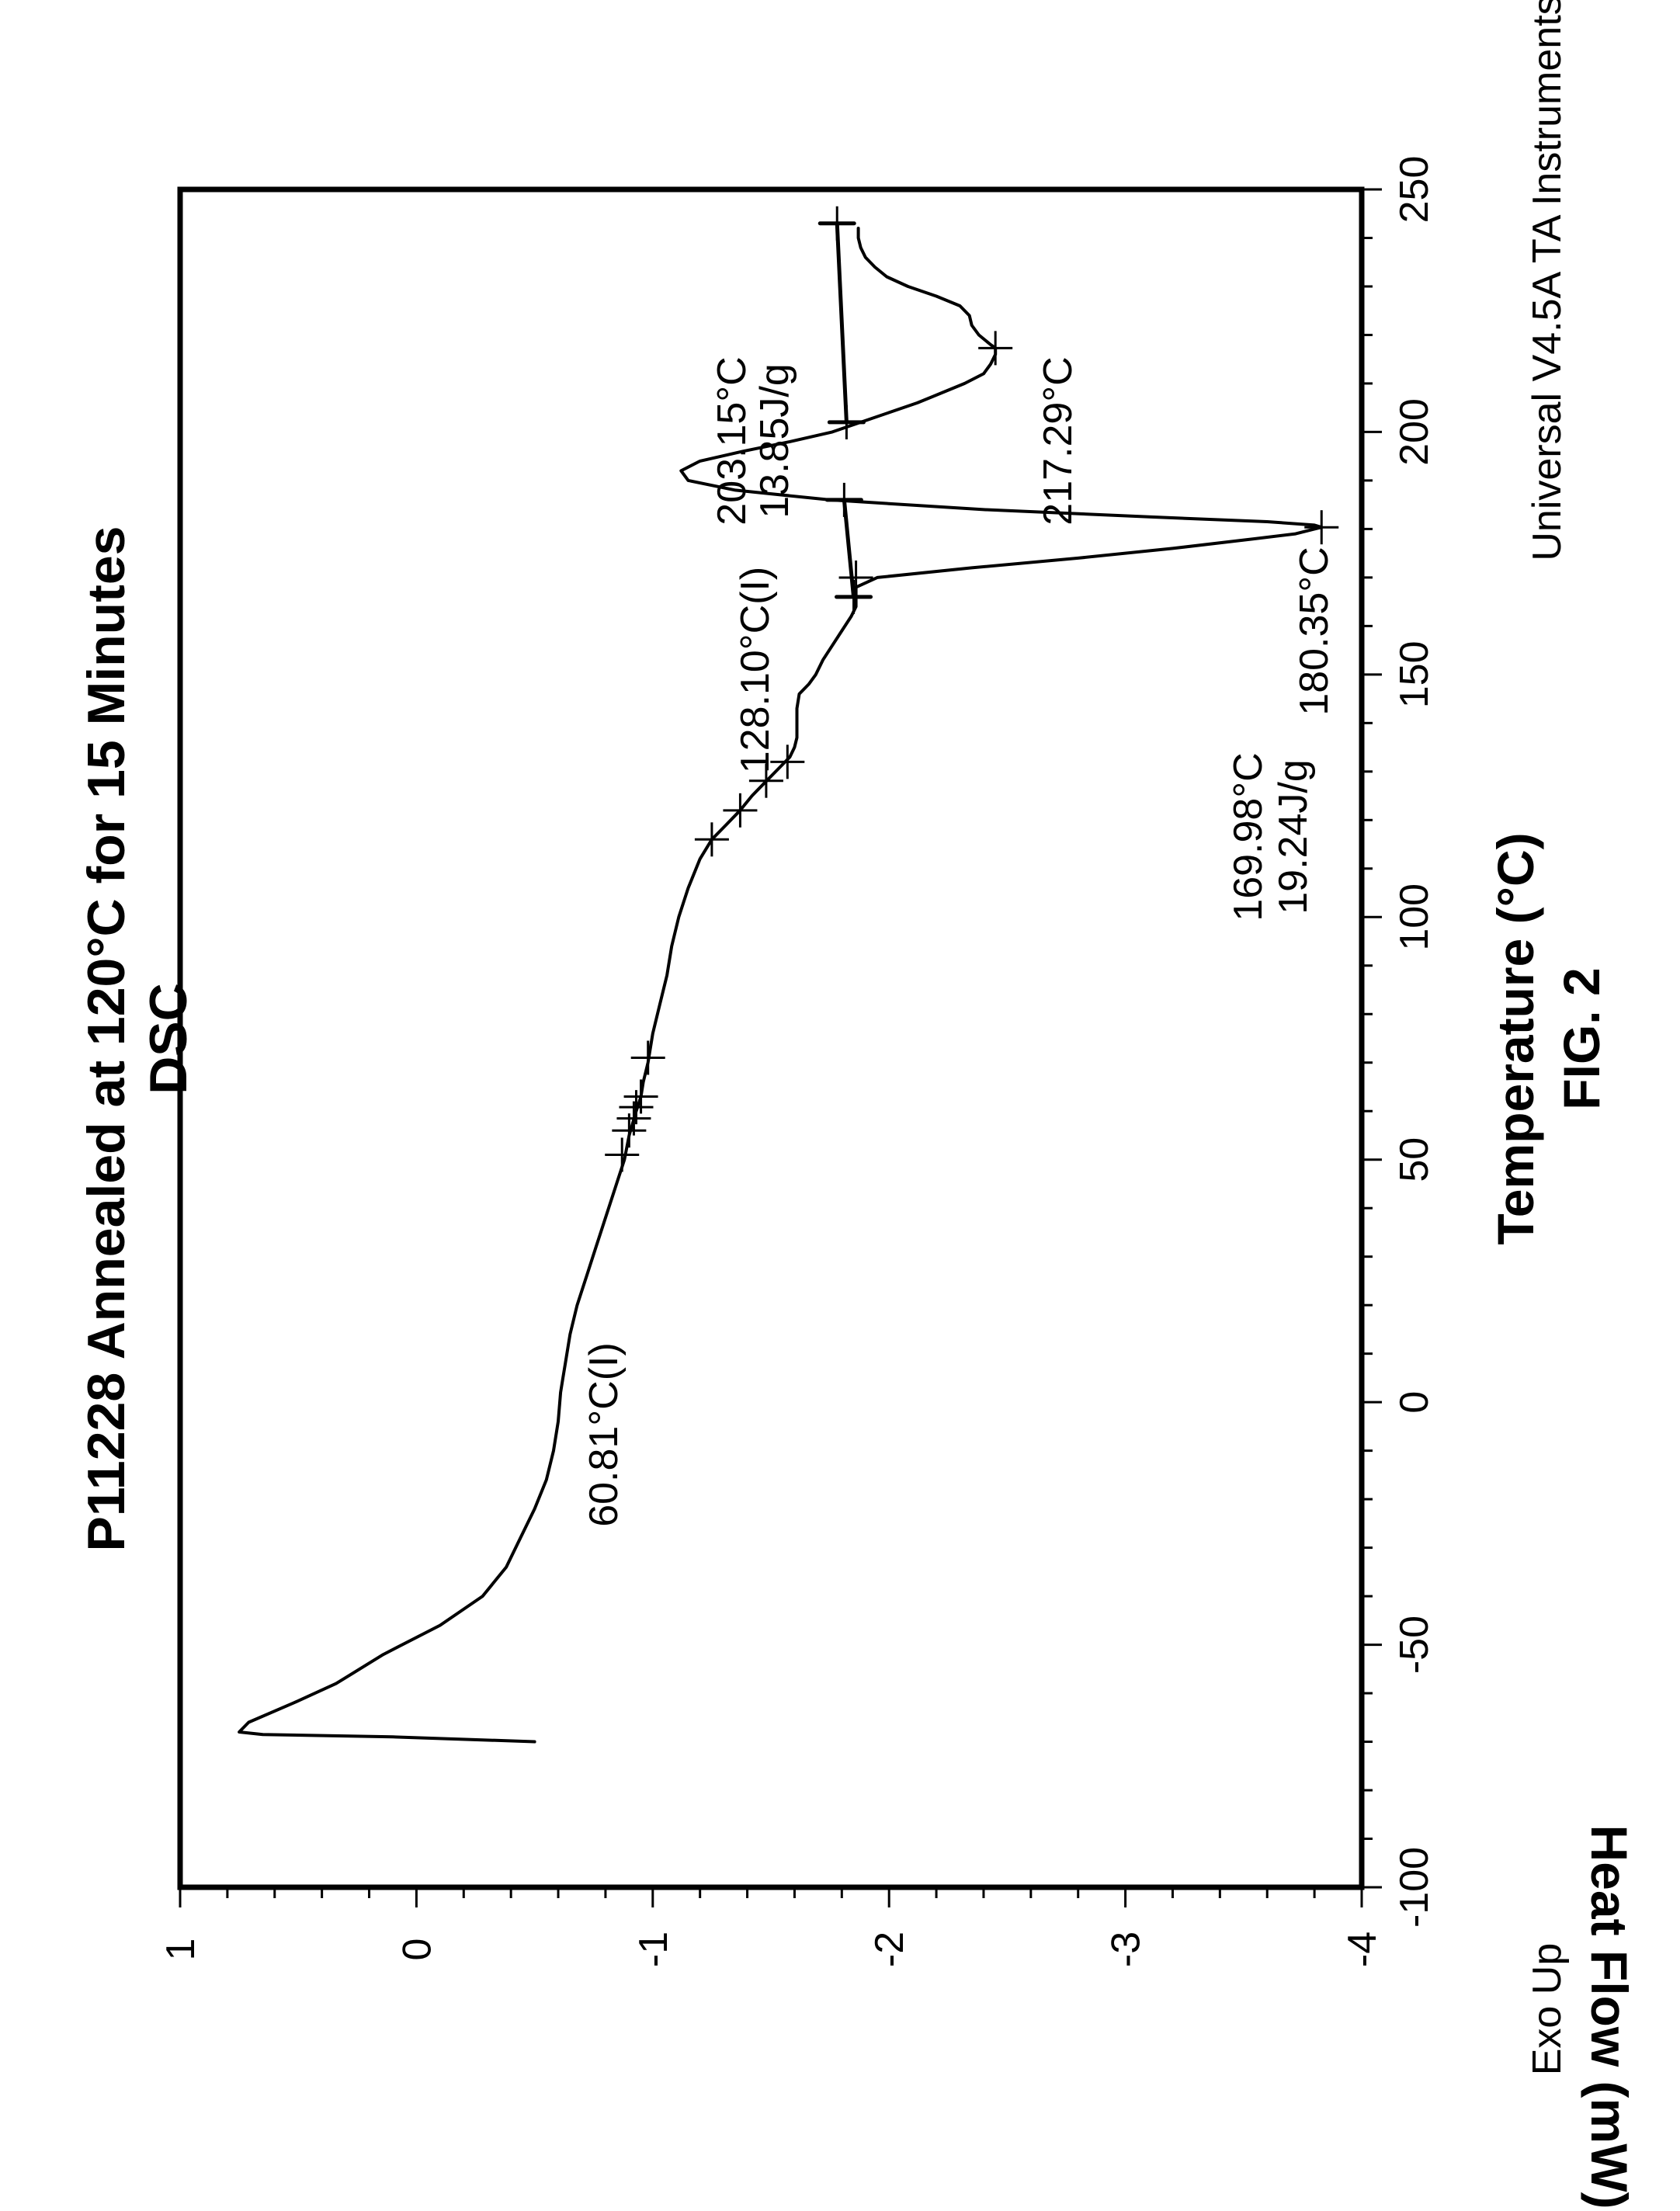 This screenshot has width=1680, height=2211. I want to click on x-tick-label--100: -100, so click(1414, 1887).